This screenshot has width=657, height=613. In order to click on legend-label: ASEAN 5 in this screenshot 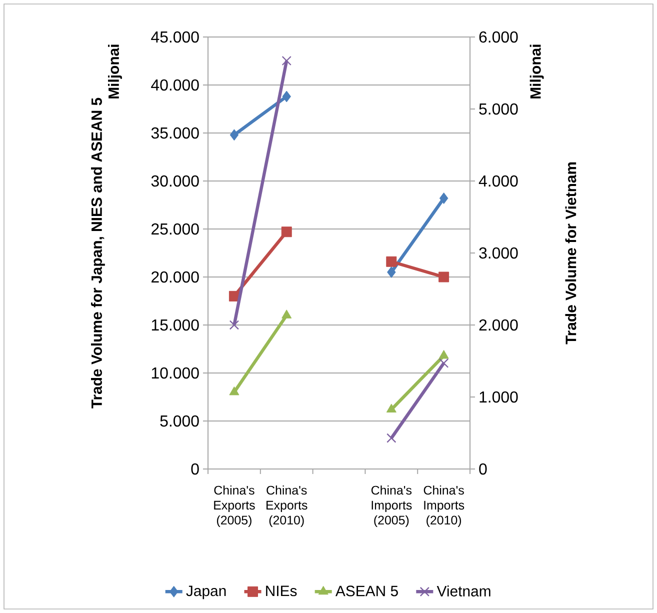, I will do `click(366, 591)`.